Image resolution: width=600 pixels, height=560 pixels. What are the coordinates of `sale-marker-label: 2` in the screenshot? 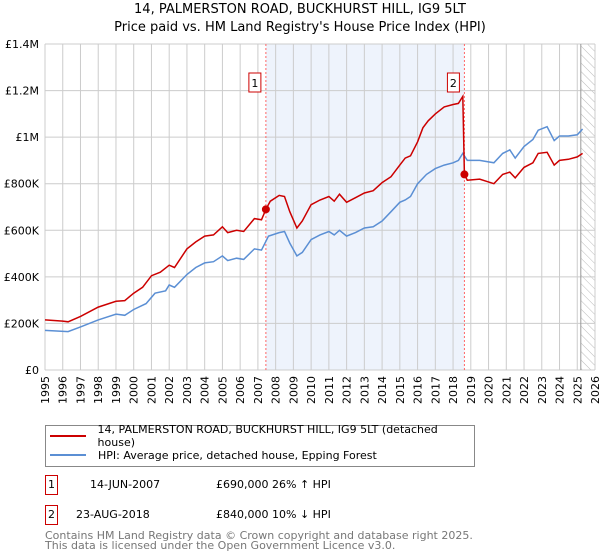 It's located at (453, 83).